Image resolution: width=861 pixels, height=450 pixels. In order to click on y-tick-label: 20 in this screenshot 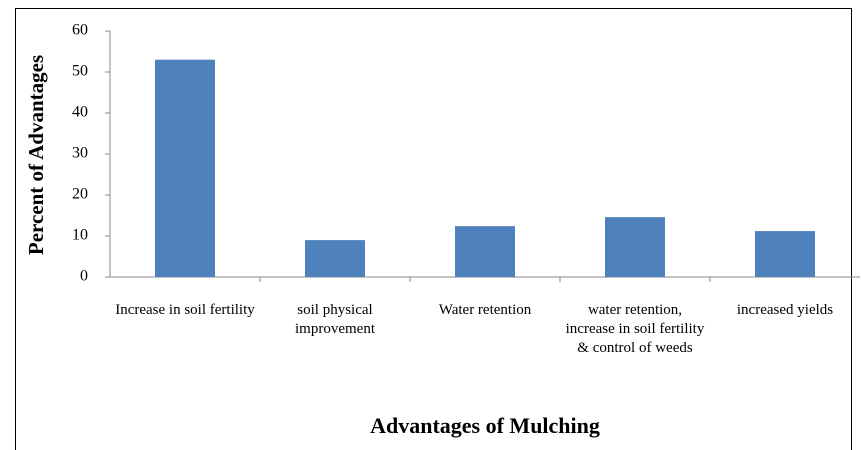, I will do `click(80, 194)`.